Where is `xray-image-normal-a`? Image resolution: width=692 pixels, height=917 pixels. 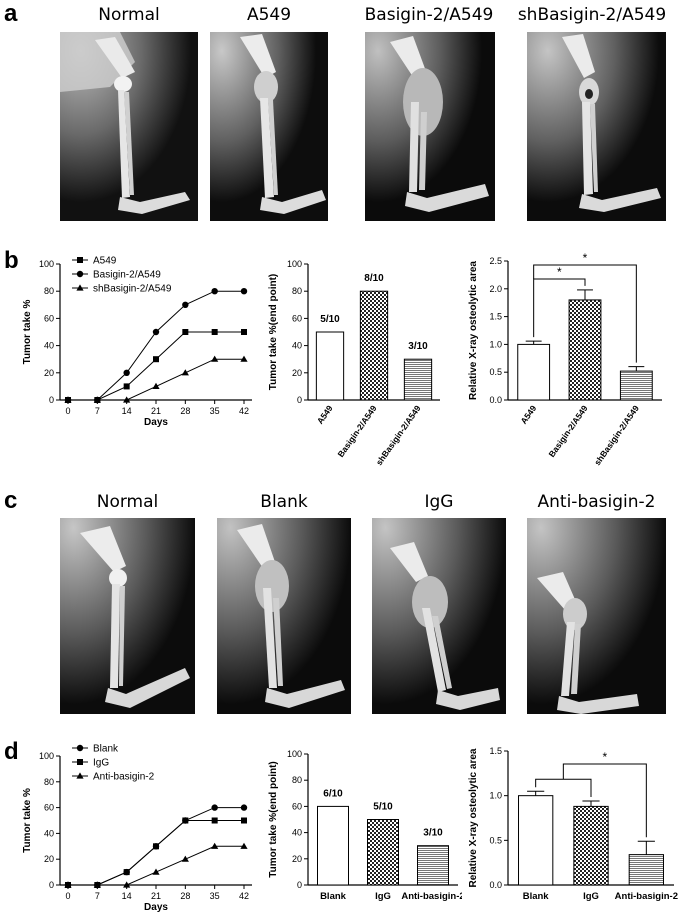 xray-image-normal-a is located at coordinates (129, 126).